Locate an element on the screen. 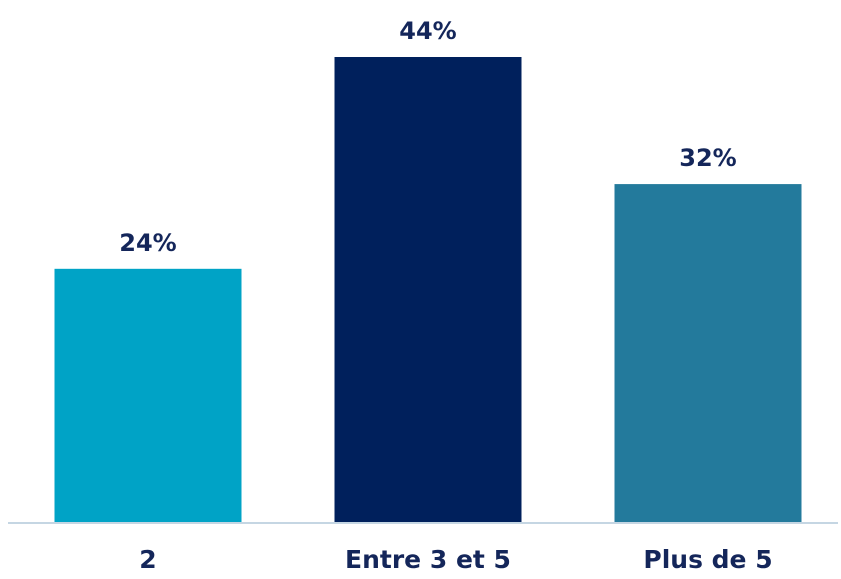  category-label-2: 2 is located at coordinates (147, 559).